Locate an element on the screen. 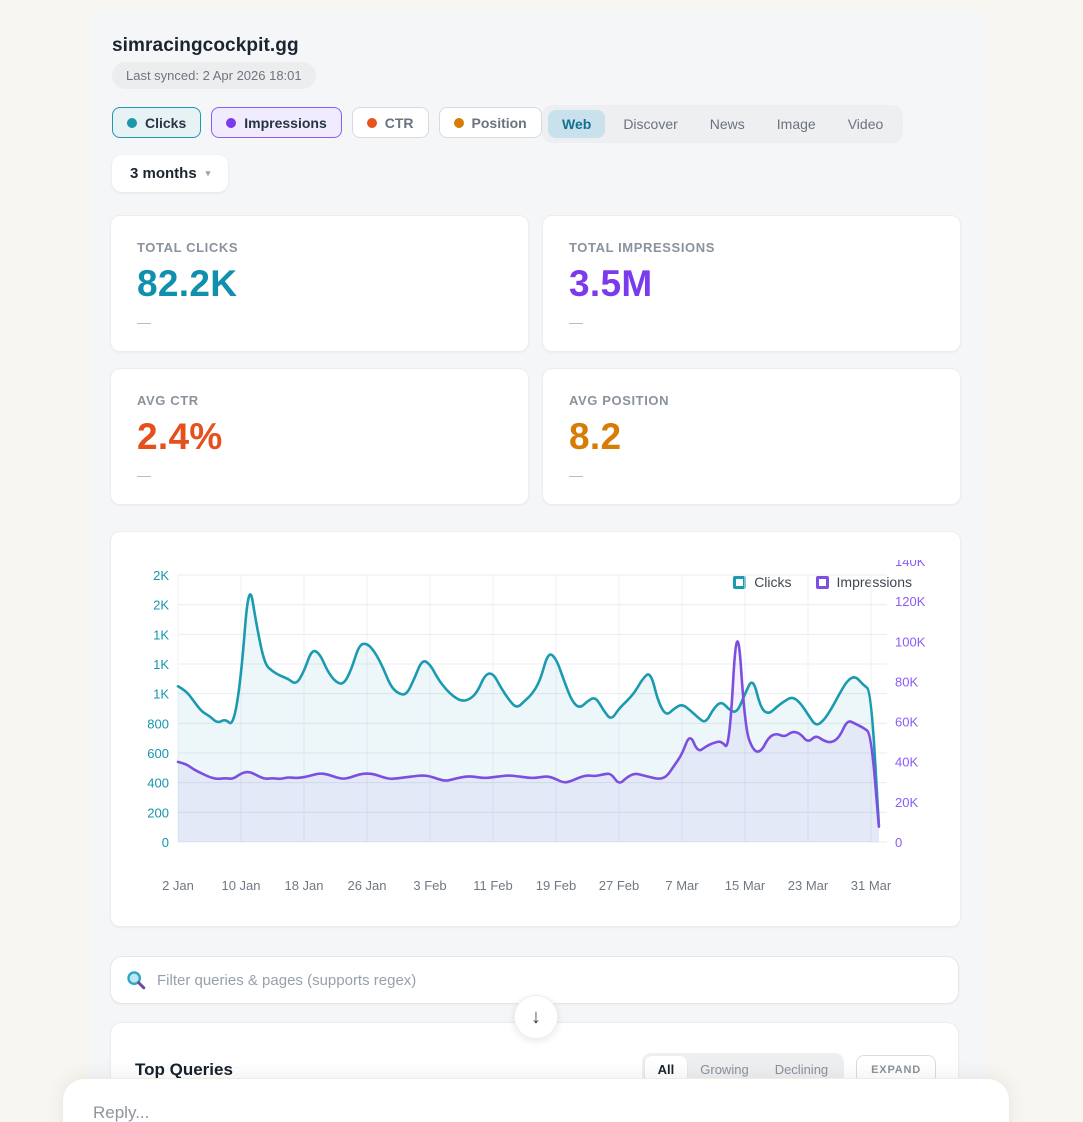 The image size is (1083, 1122). metric-chip-ctr: CTR is located at coordinates (390, 122).